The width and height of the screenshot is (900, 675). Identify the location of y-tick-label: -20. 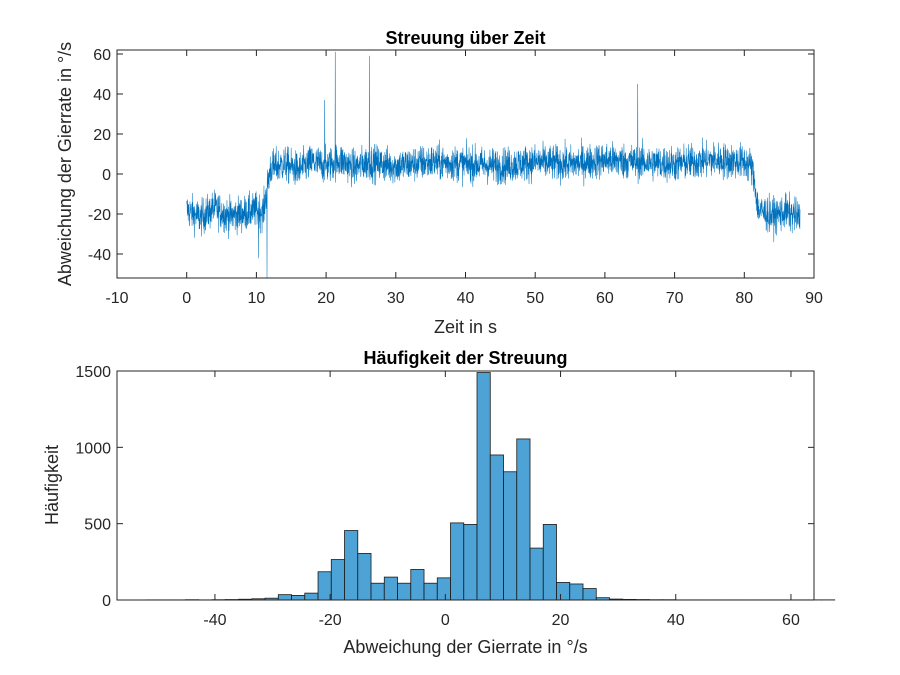
(99, 215).